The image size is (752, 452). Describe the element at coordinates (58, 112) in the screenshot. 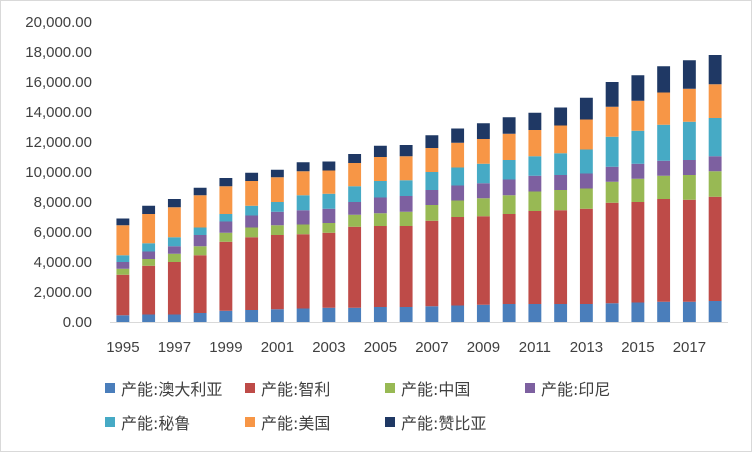

I see `y-tick-label: 14,000.00` at that location.